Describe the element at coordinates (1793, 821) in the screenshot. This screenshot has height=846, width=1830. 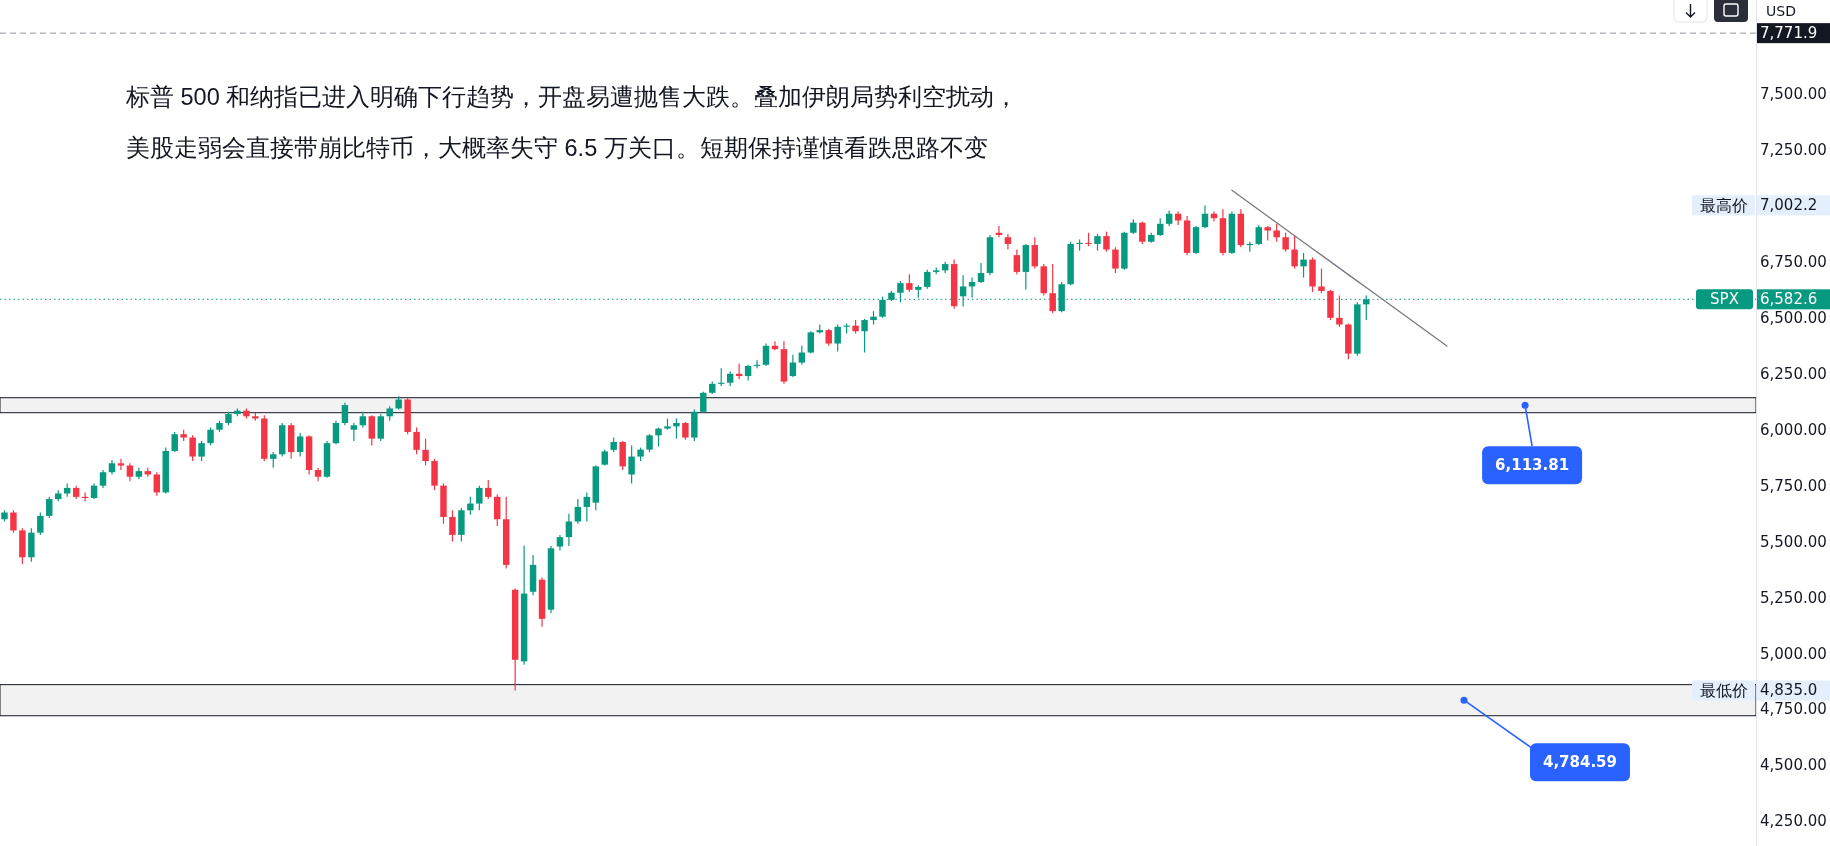
I see `y-tick-label: 4,250.00` at that location.